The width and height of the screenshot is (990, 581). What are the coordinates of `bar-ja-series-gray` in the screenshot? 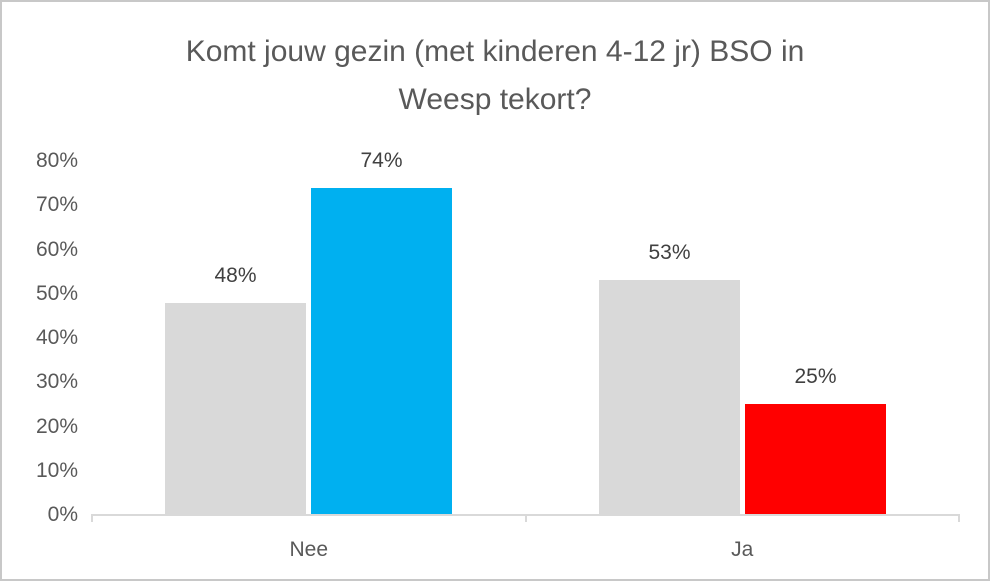 It's located at (669, 397).